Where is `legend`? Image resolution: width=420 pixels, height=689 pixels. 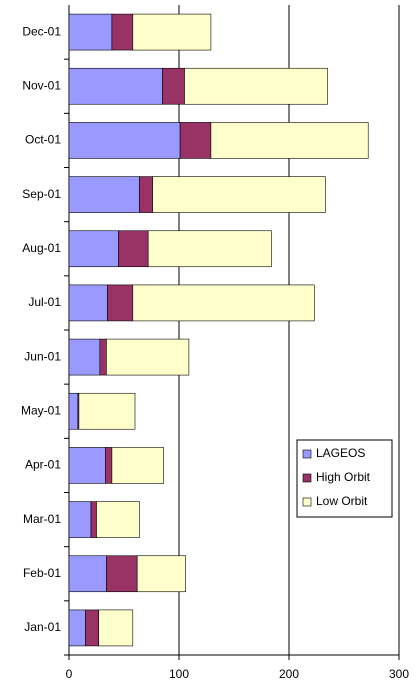 legend is located at coordinates (344, 478).